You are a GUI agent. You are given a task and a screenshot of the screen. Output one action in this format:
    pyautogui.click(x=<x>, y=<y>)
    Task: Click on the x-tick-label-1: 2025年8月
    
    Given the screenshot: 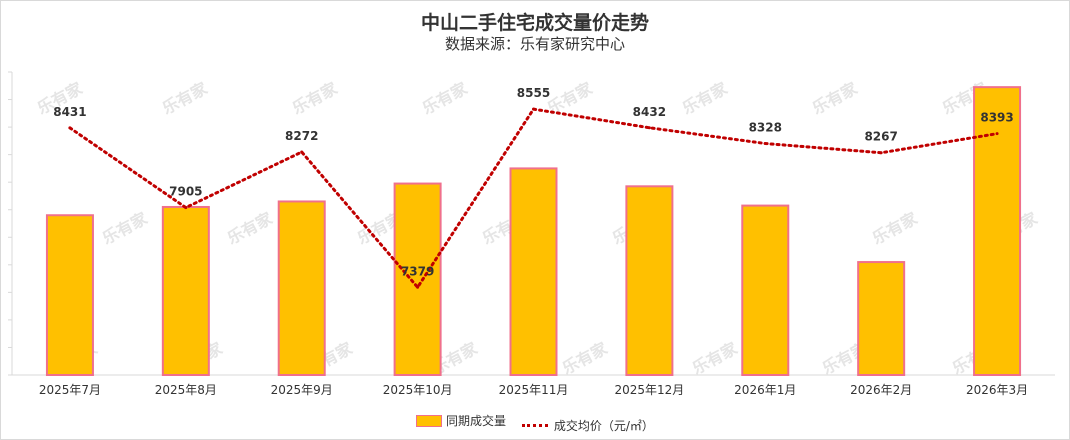 What is the action you would take?
    pyautogui.click(x=186, y=390)
    